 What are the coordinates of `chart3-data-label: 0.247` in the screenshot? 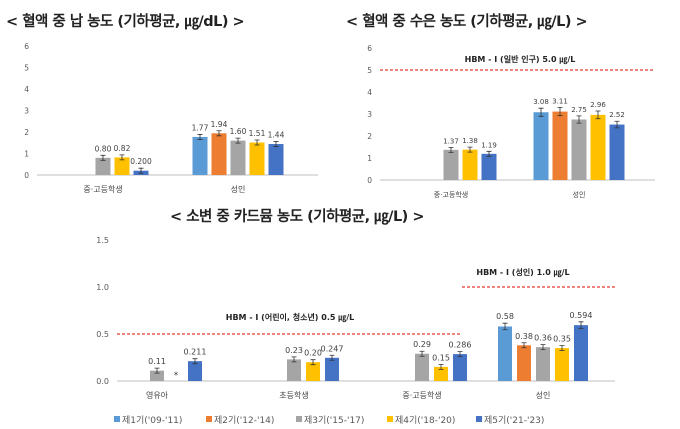 It's located at (332, 348).